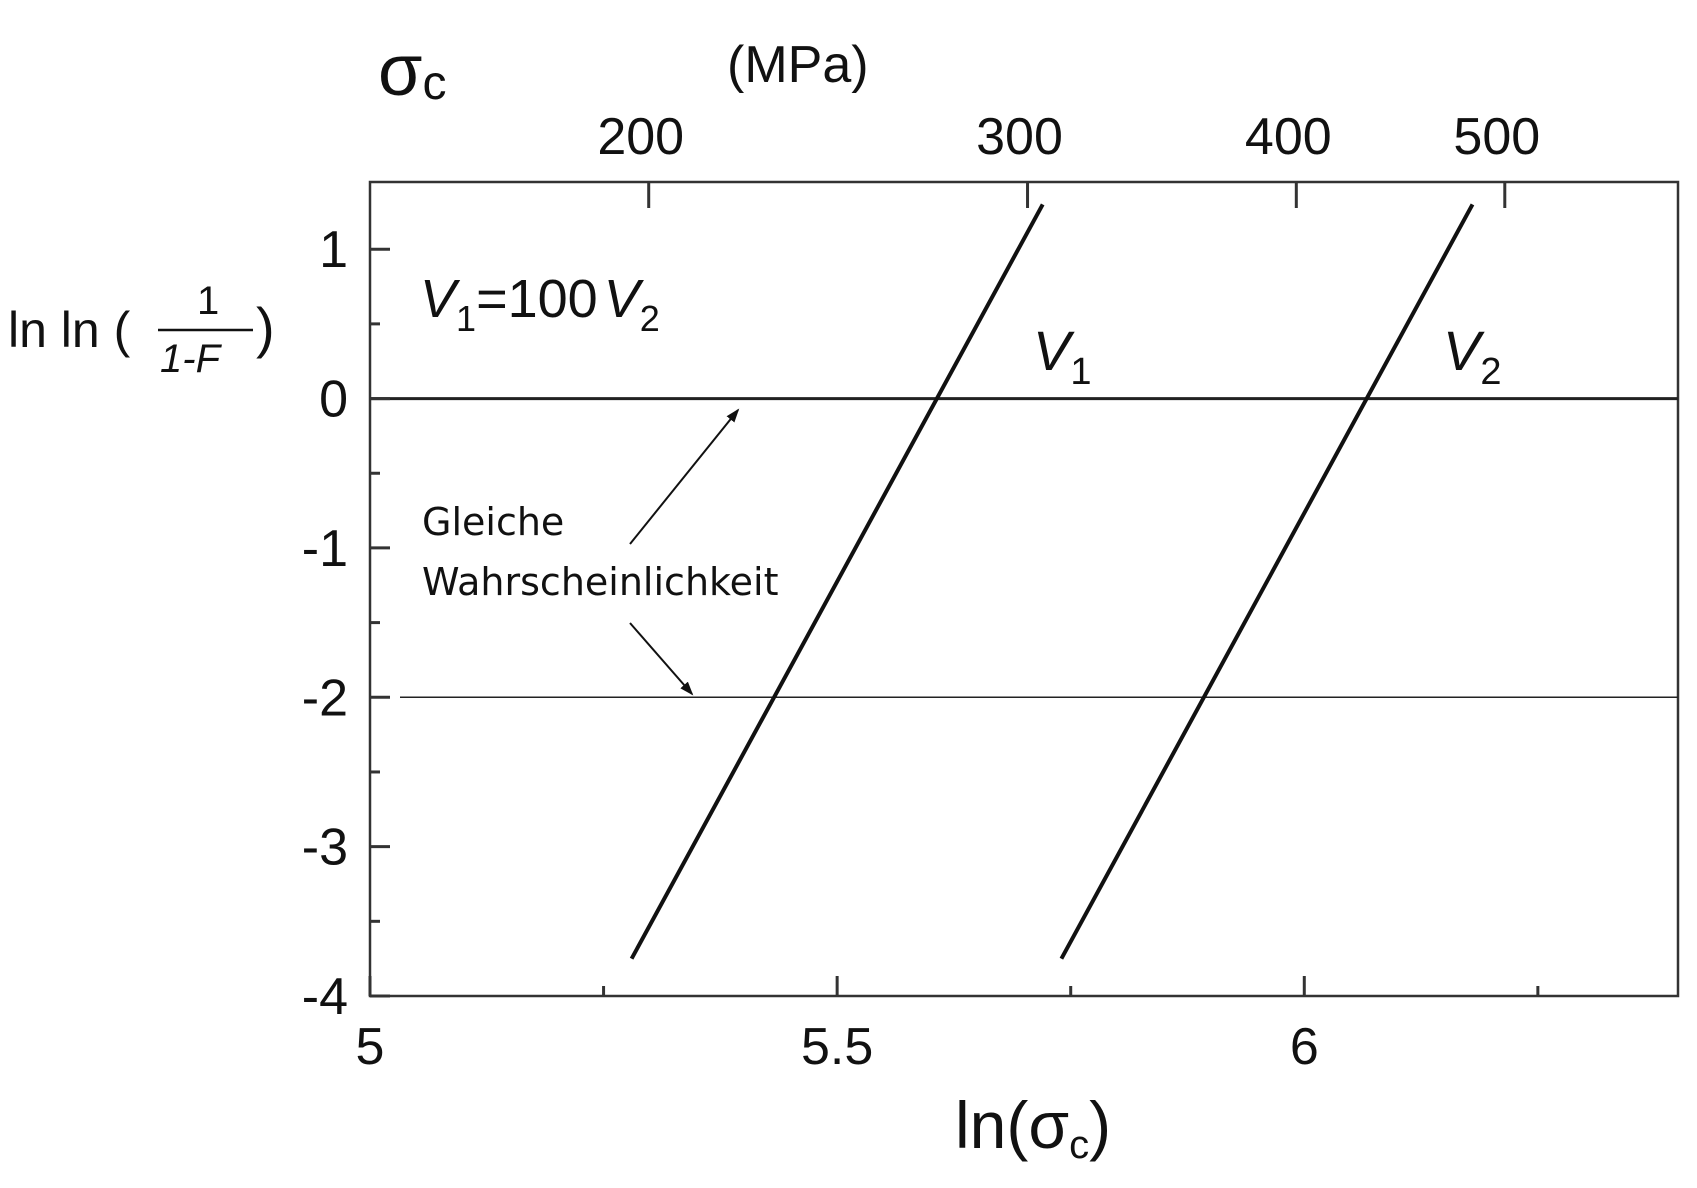 This screenshot has width=1697, height=1188. I want to click on x-axis-label: ln(σc), so click(1033, 1127).